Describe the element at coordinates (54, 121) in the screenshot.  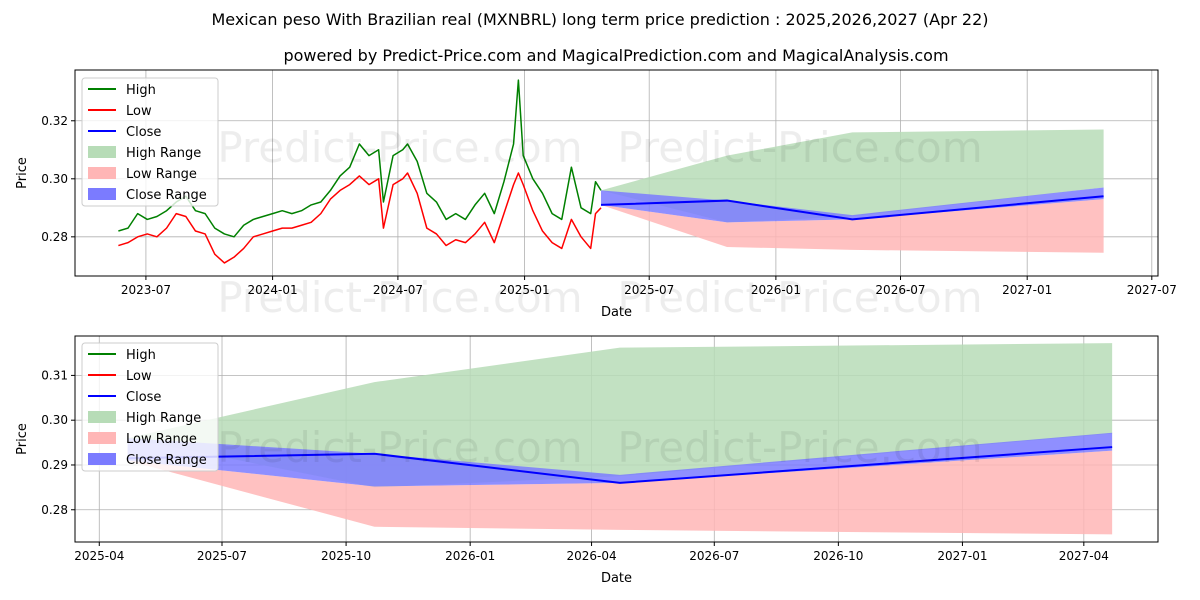
I see `y-tick-label: 0.32` at that location.